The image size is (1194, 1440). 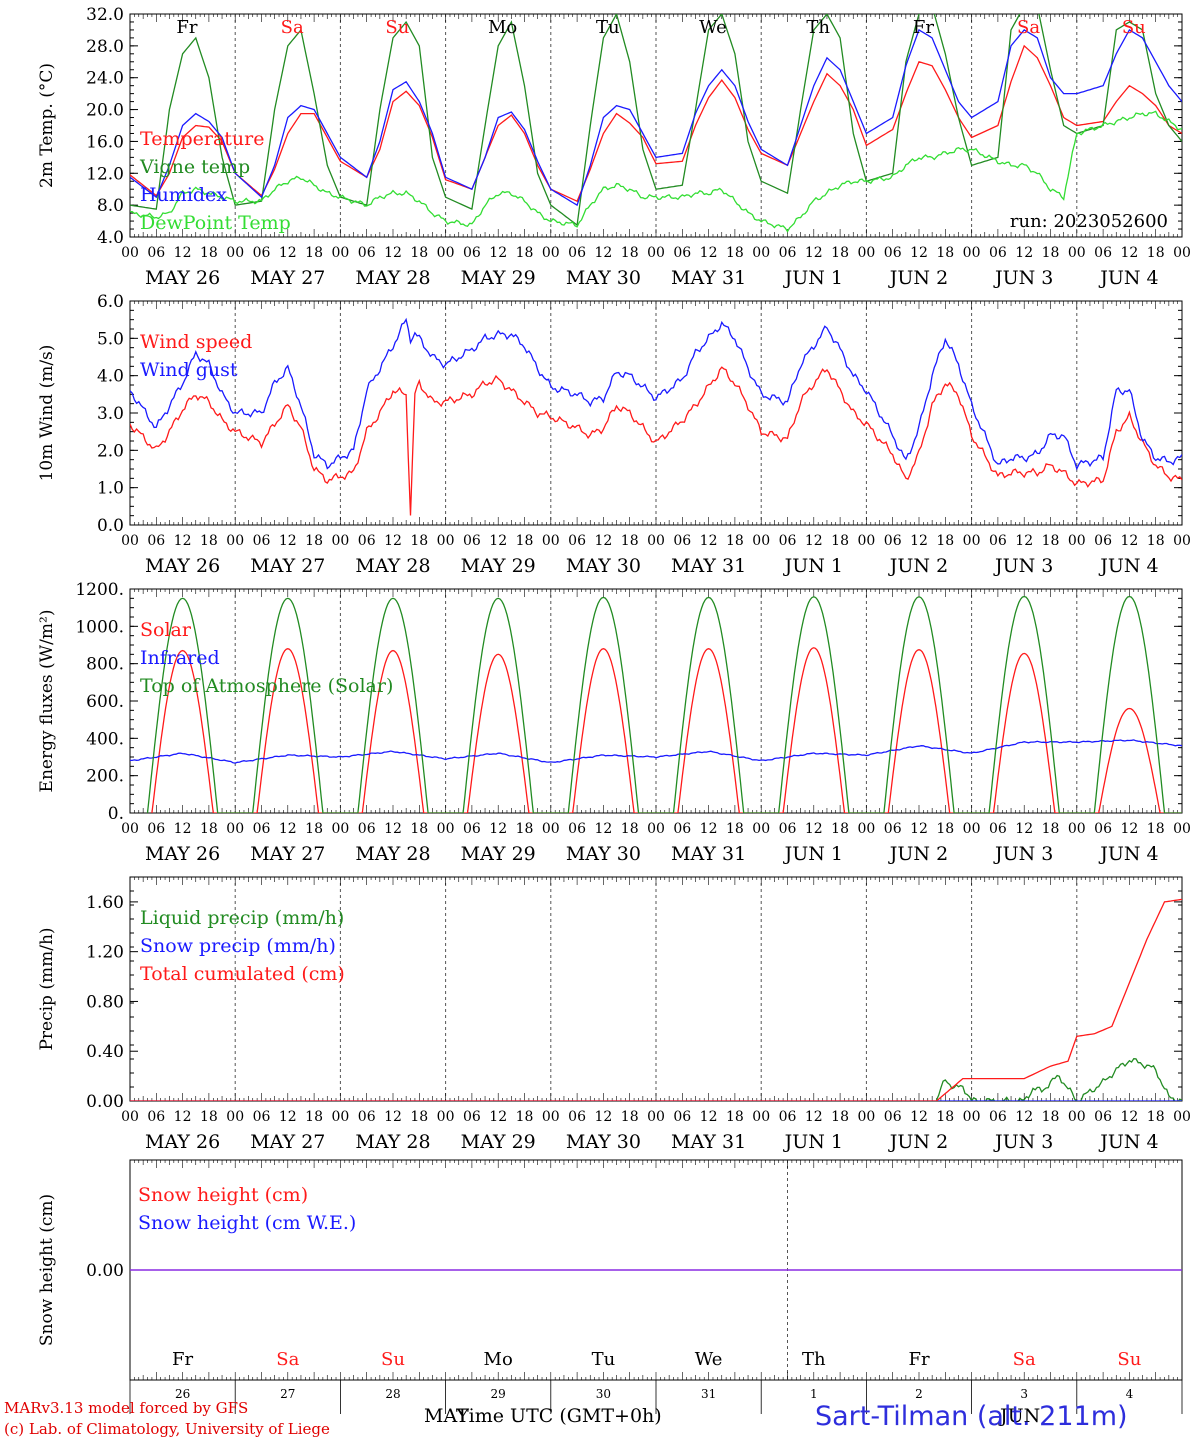 What do you see at coordinates (110, 302) in the screenshot?
I see `y-tick-label: 6.0` at bounding box center [110, 302].